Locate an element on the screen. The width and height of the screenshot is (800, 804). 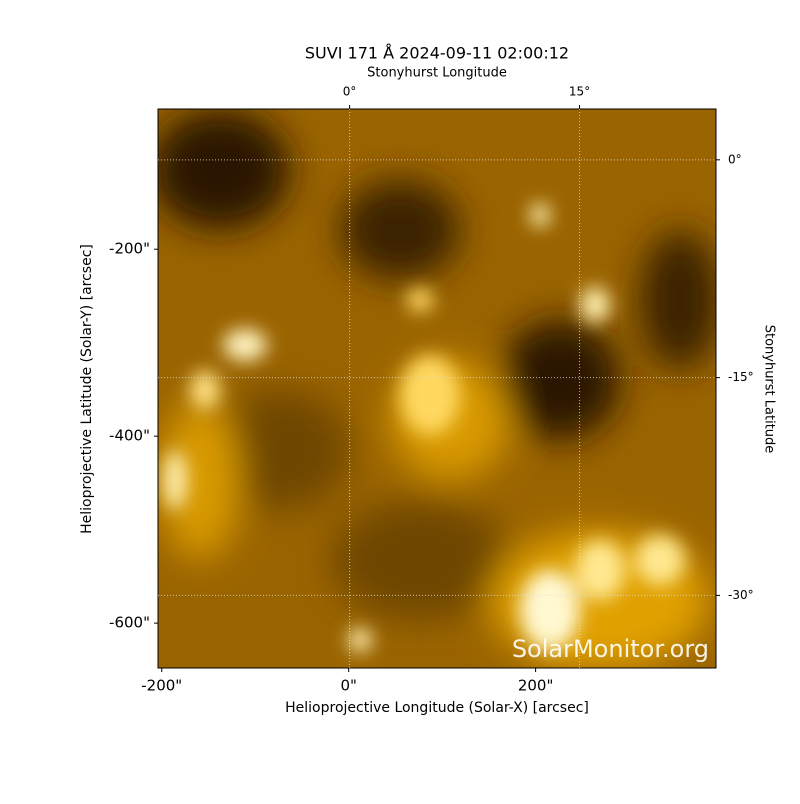
x-tick-label: 200" is located at coordinates (536, 686).